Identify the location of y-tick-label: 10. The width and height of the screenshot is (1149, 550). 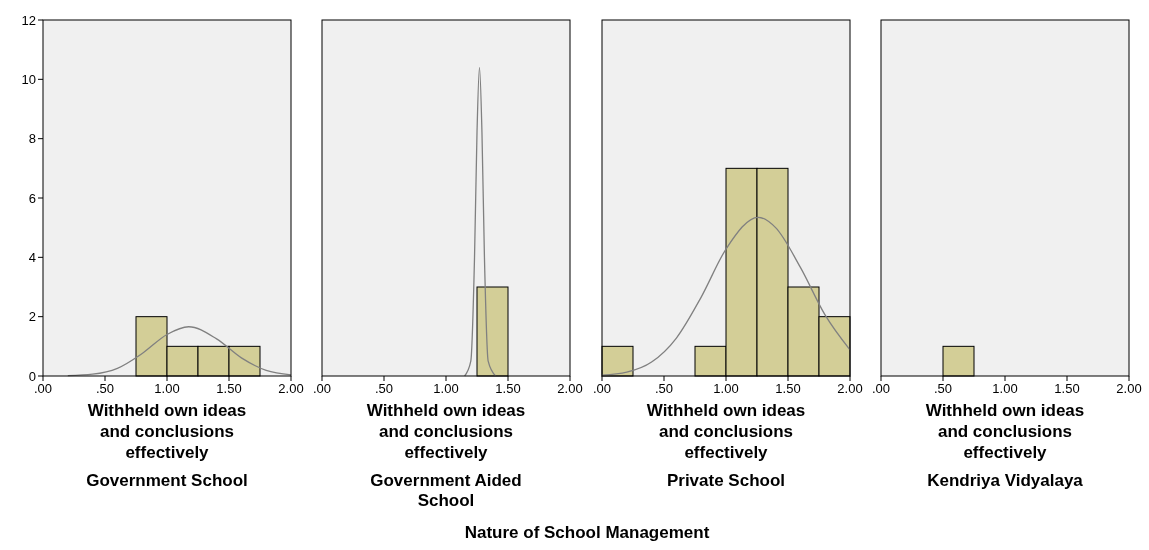
(28, 79).